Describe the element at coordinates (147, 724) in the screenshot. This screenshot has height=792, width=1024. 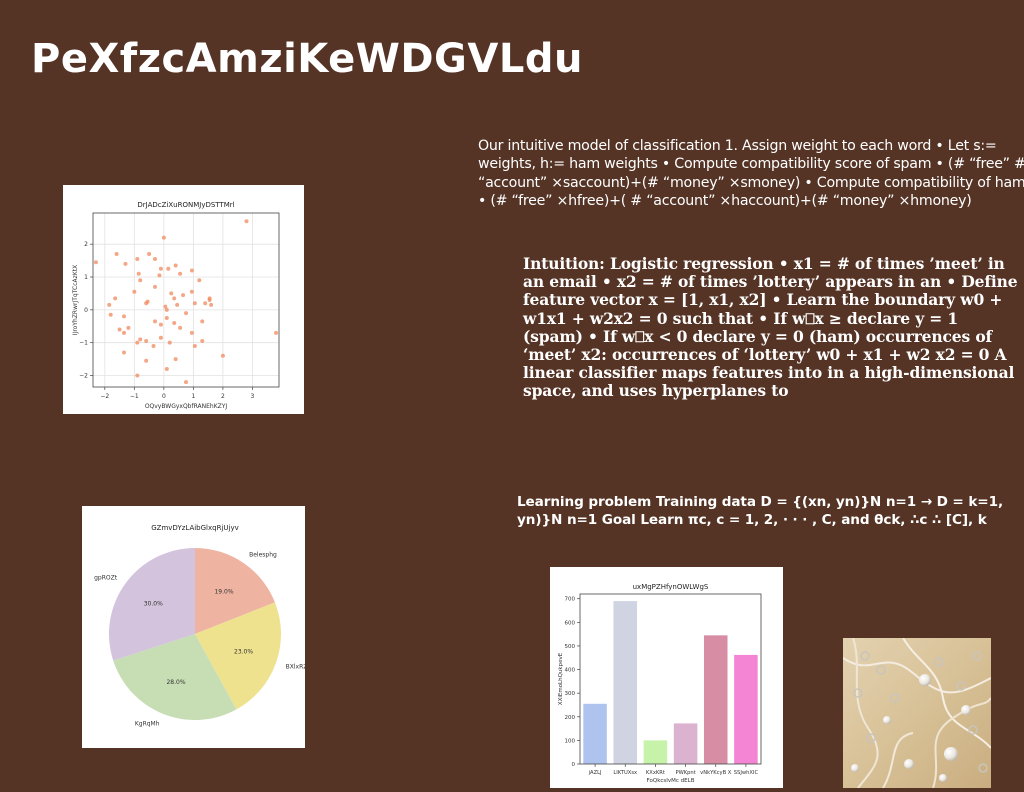
I see `pie-slice-label: KgRqMh` at that location.